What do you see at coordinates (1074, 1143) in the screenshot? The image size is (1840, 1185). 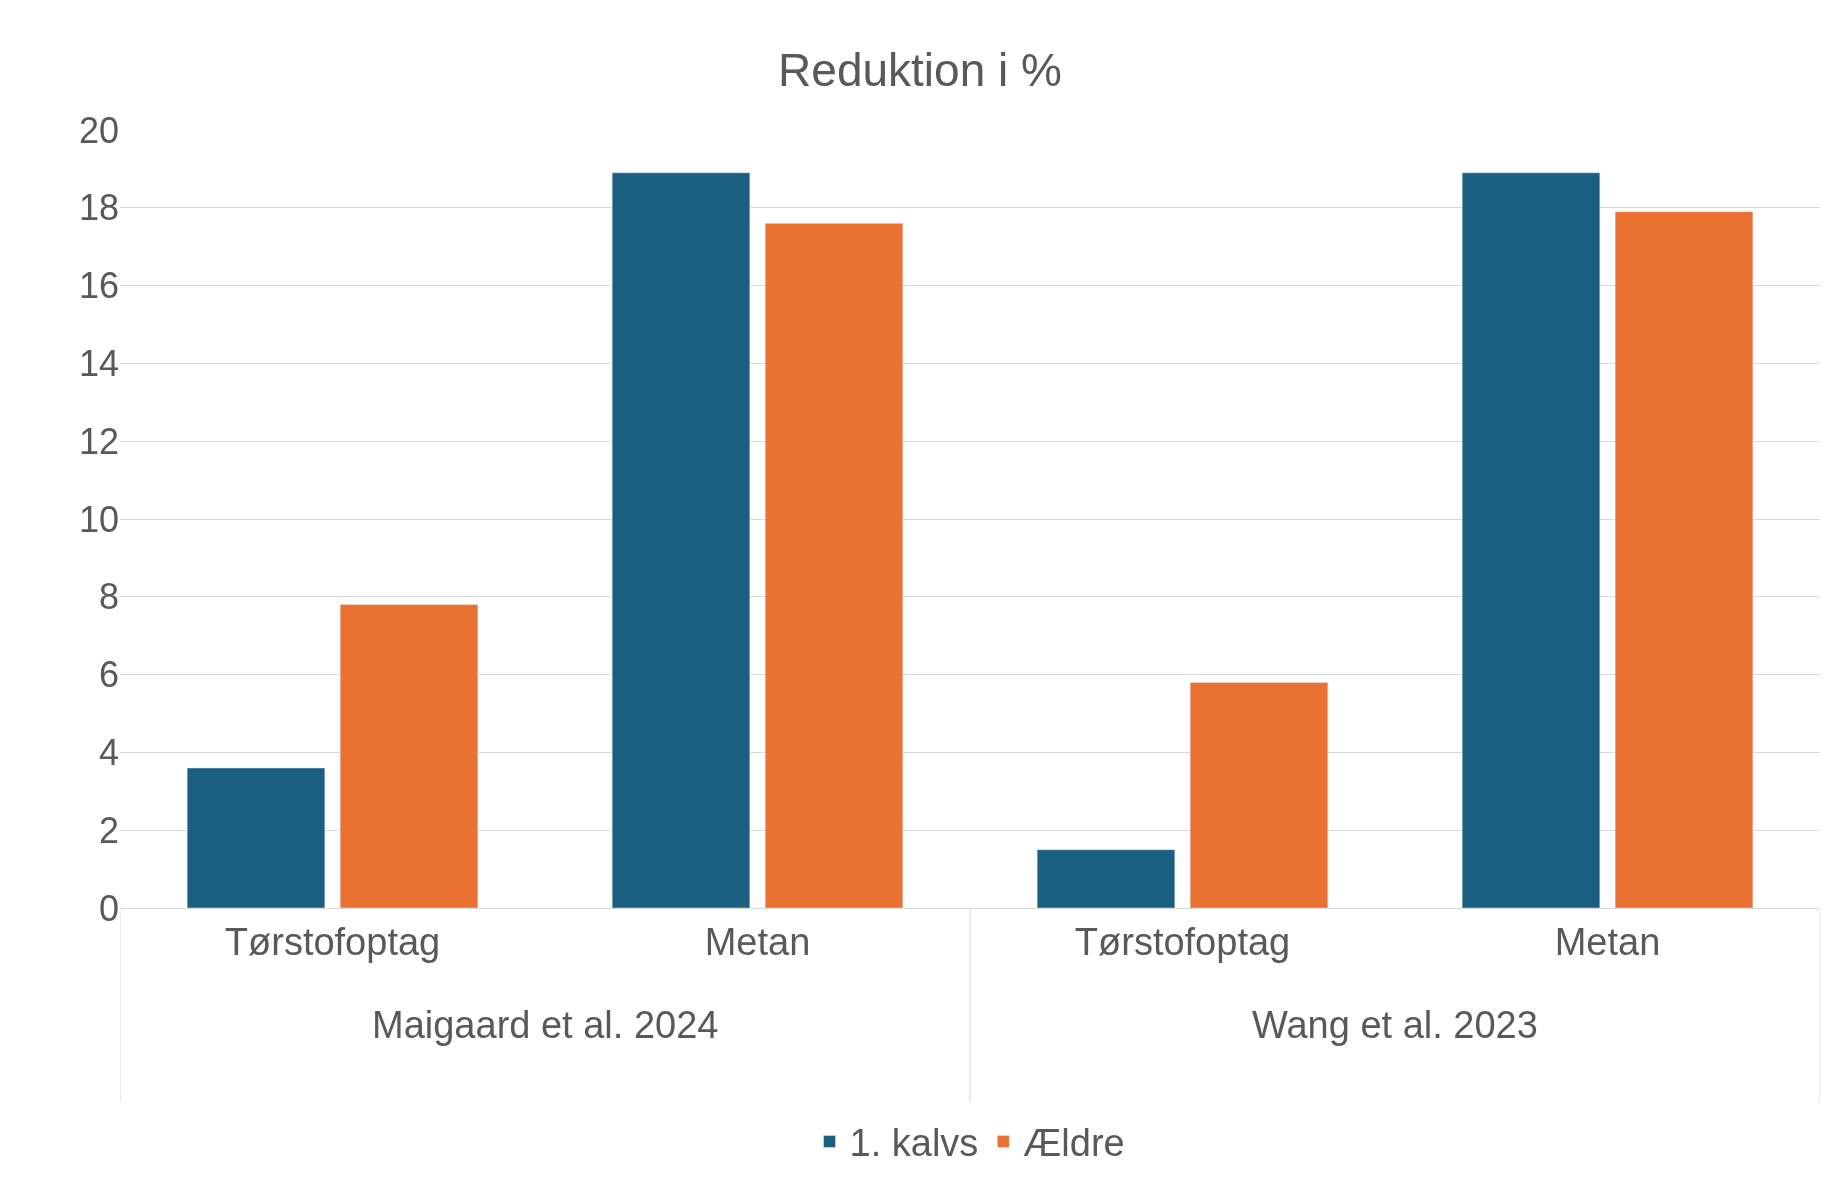 I see `legend-label: Ældre` at bounding box center [1074, 1143].